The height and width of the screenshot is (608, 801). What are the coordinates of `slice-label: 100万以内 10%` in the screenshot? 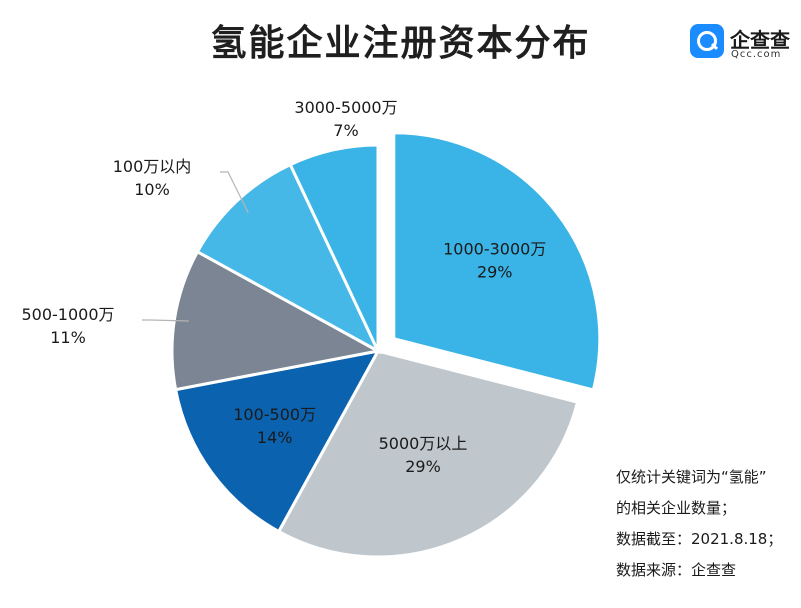 It's located at (152, 178).